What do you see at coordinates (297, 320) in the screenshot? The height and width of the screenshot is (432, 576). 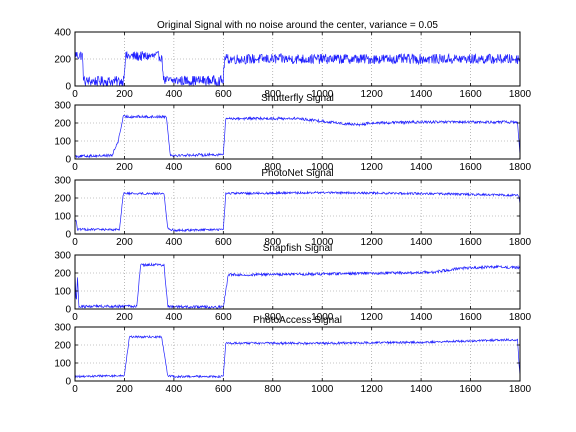 I see `subplot-title: PhotoAccess Signal` at bounding box center [297, 320].